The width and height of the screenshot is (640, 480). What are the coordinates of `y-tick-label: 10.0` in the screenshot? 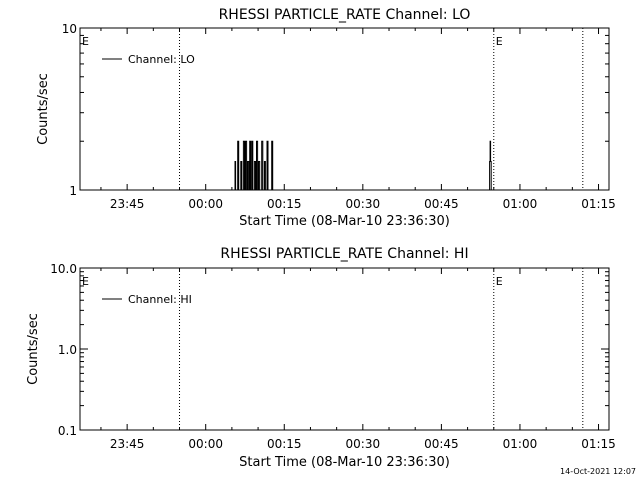 It's located at (63, 269).